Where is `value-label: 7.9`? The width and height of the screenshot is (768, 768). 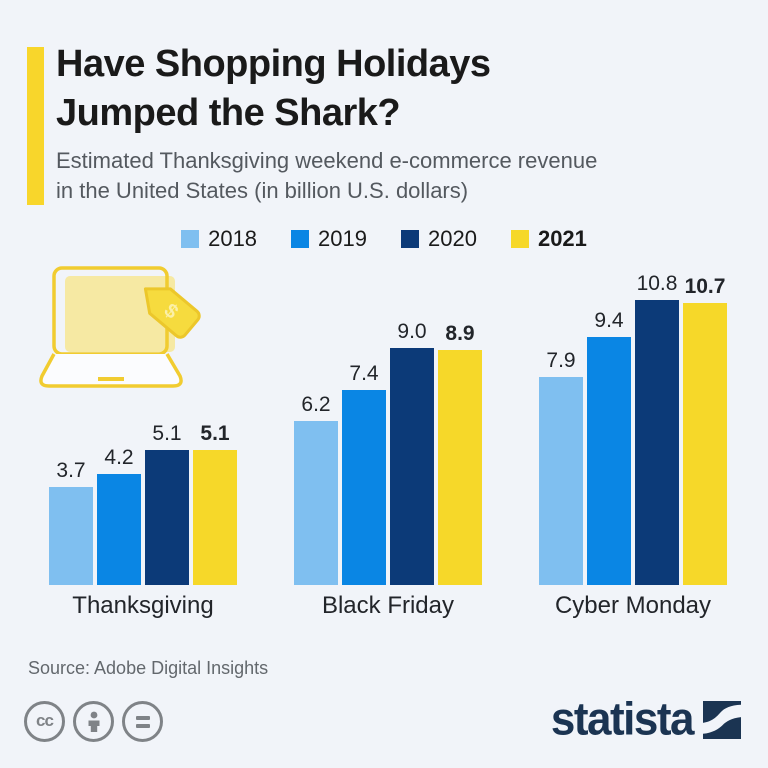
value-label: 7.9 is located at coordinates (561, 360).